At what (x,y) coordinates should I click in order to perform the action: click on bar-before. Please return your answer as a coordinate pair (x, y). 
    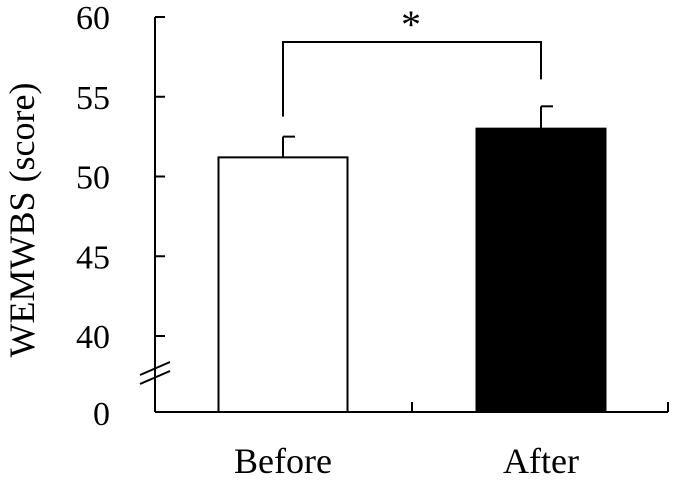
    Looking at the image, I should click on (283, 284).